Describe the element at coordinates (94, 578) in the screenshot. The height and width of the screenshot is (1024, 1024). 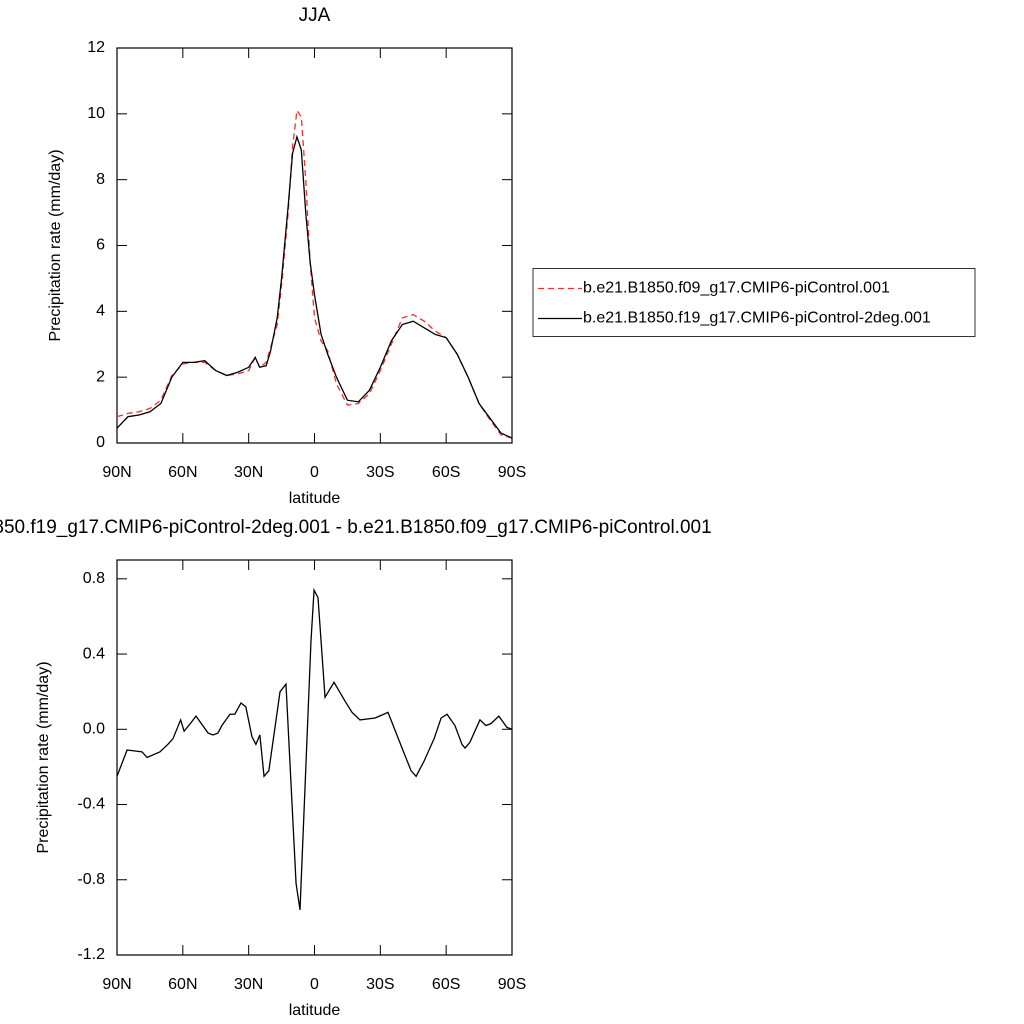
I see `y-tick-label: 0.8` at that location.